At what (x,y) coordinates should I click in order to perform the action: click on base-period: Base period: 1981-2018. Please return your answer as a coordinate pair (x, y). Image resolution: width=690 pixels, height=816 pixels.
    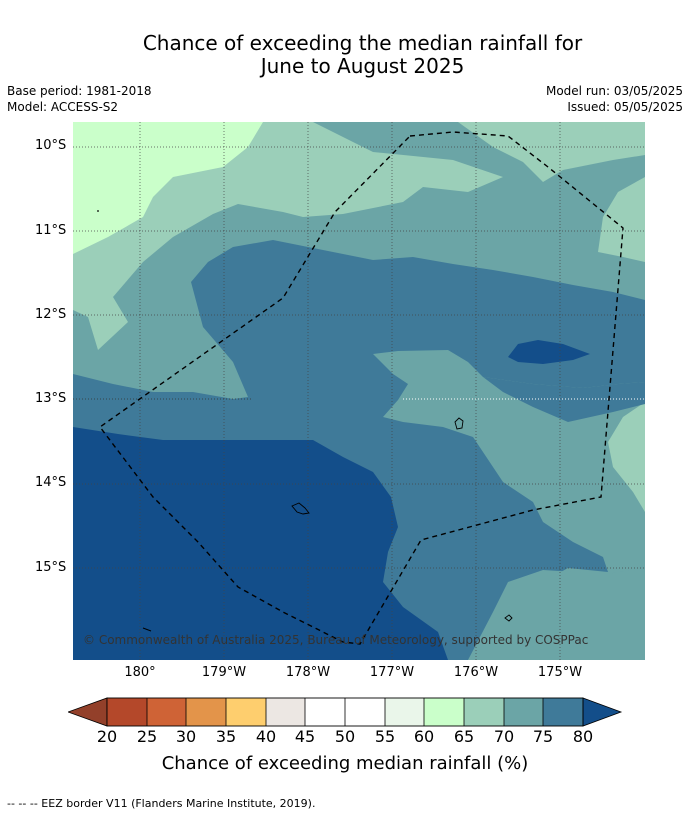
    Looking at the image, I should click on (79, 91).